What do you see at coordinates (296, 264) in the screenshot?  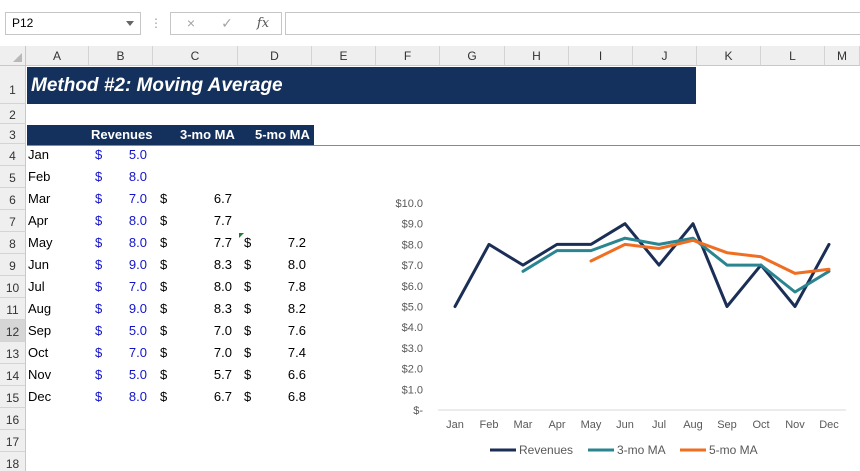 I see `ma5-value: 8.0` at bounding box center [296, 264].